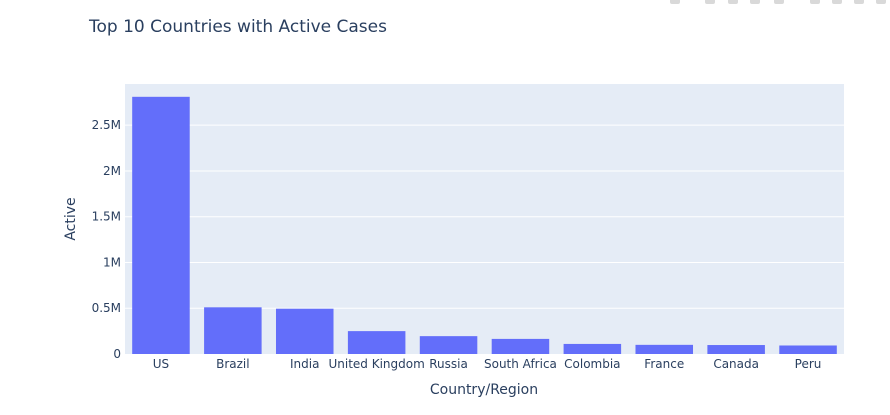 This screenshot has width=890, height=415. I want to click on bar-south-africa, so click(520, 346).